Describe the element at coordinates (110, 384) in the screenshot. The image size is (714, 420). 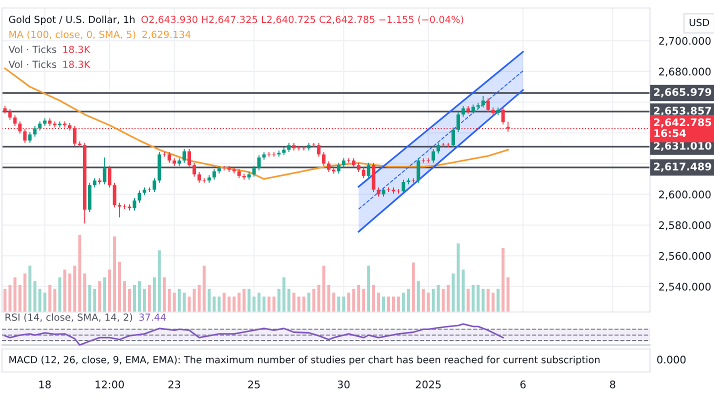
I see `x-tick-label: 12:00` at that location.